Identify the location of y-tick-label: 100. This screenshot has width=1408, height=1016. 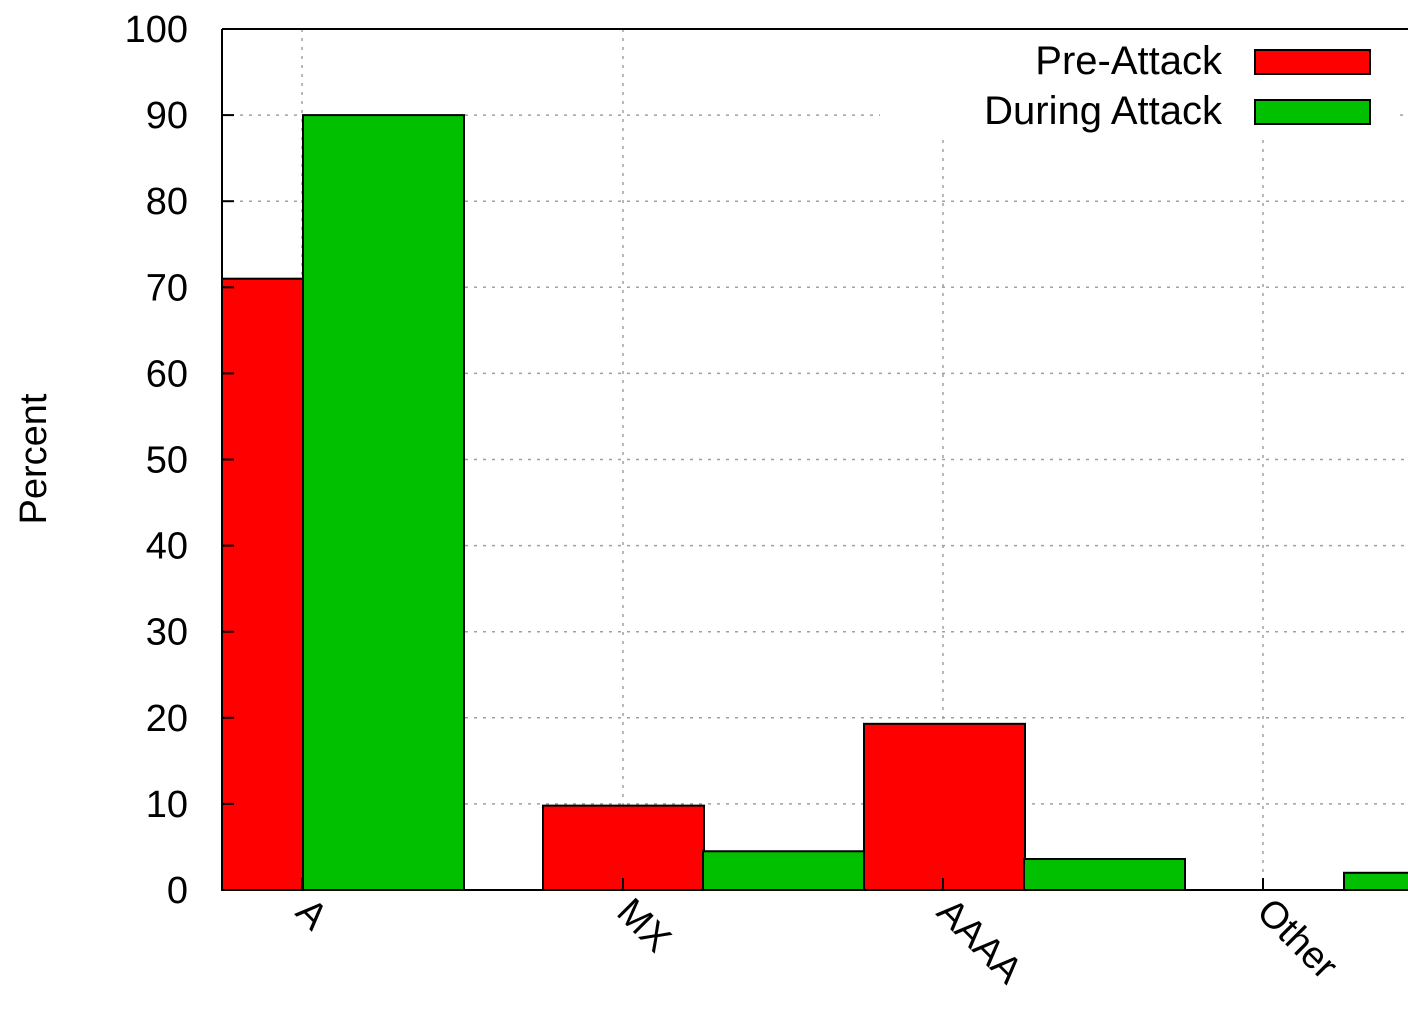
(156, 30).